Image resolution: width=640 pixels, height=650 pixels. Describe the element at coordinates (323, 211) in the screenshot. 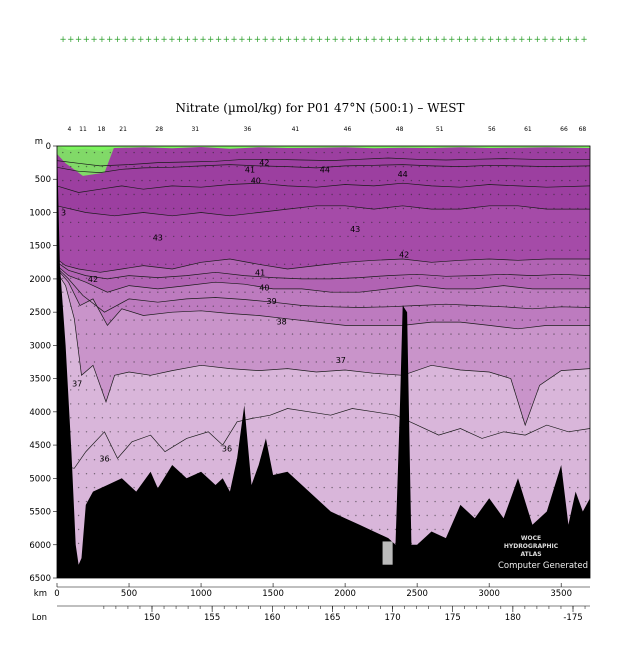

I see `contour-line` at that location.